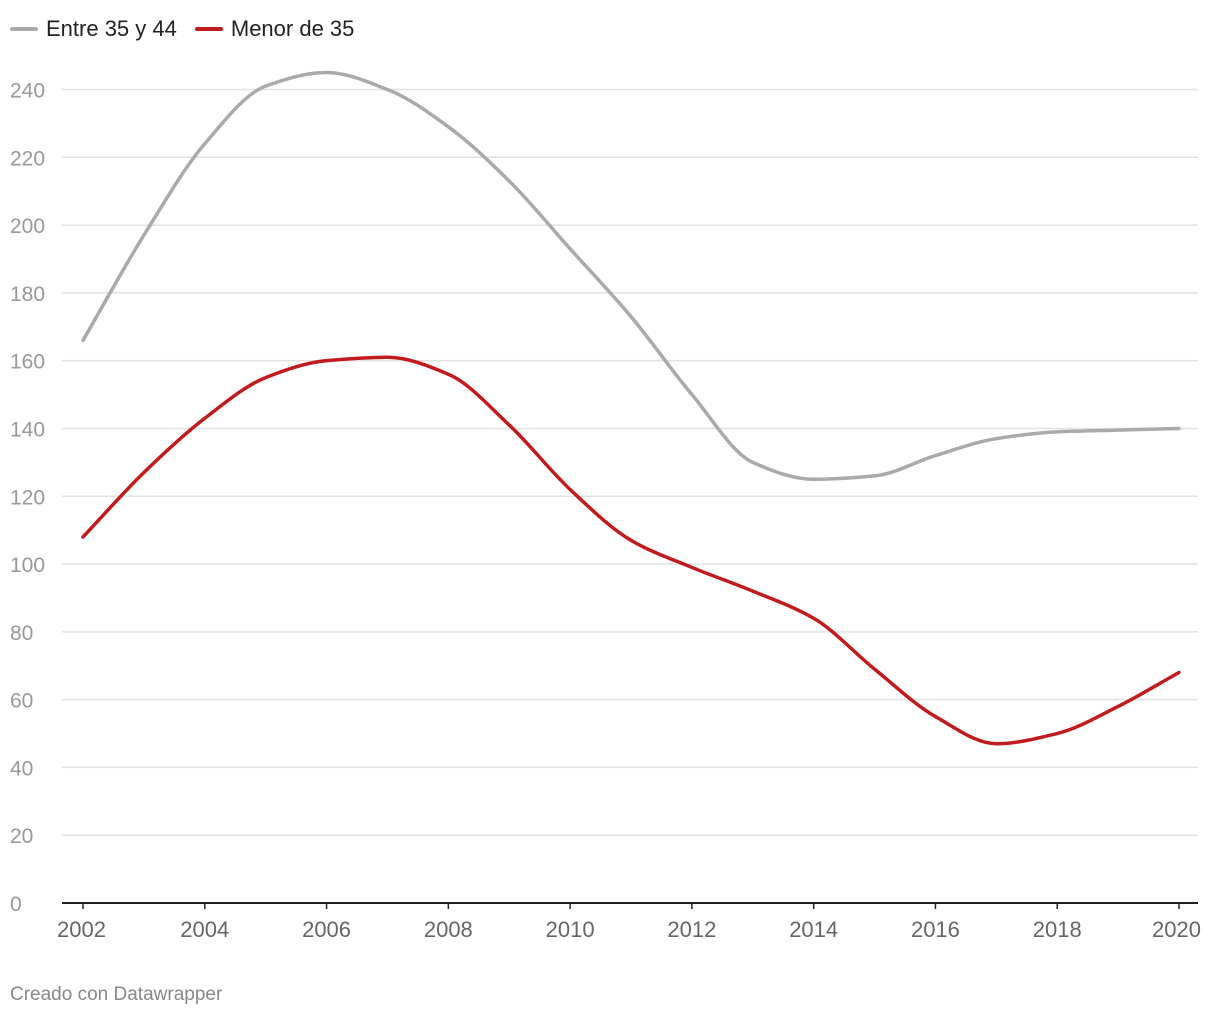  I want to click on x-axis-ticks: 2002 2004 2006 2008 2010 2012 2014 2016 2018 2020, so click(629, 922).